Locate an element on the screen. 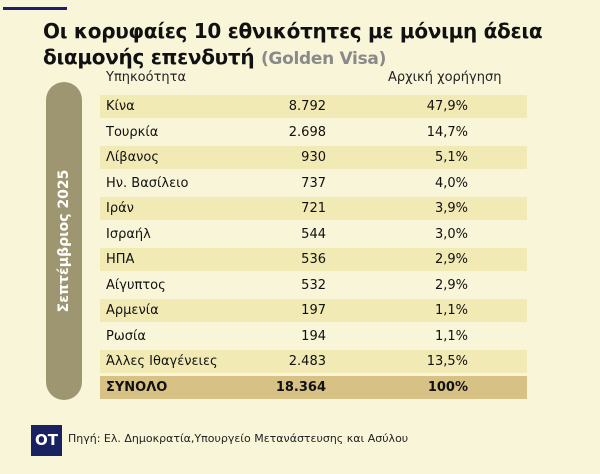  header-nationality: Υπηκοότητα is located at coordinates (146, 77).